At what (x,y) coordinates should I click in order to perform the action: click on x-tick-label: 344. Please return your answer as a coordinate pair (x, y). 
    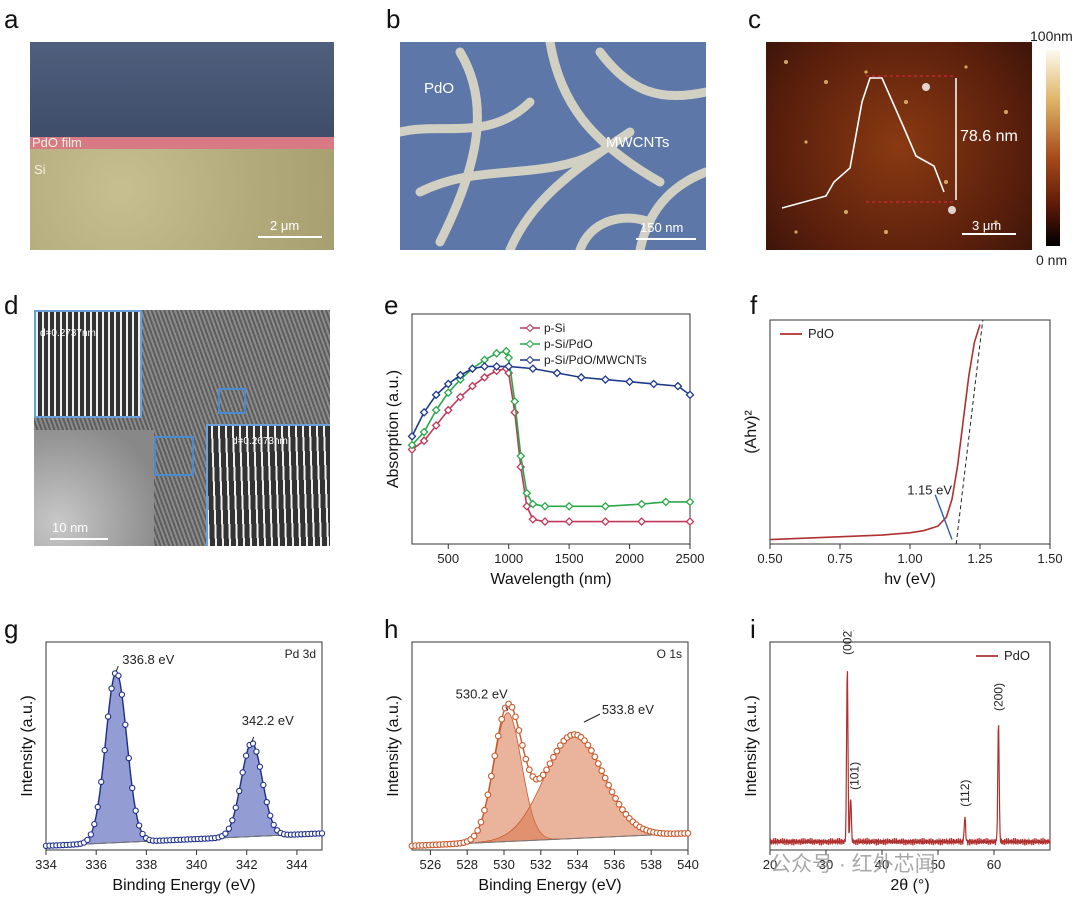
    Looking at the image, I should click on (297, 864).